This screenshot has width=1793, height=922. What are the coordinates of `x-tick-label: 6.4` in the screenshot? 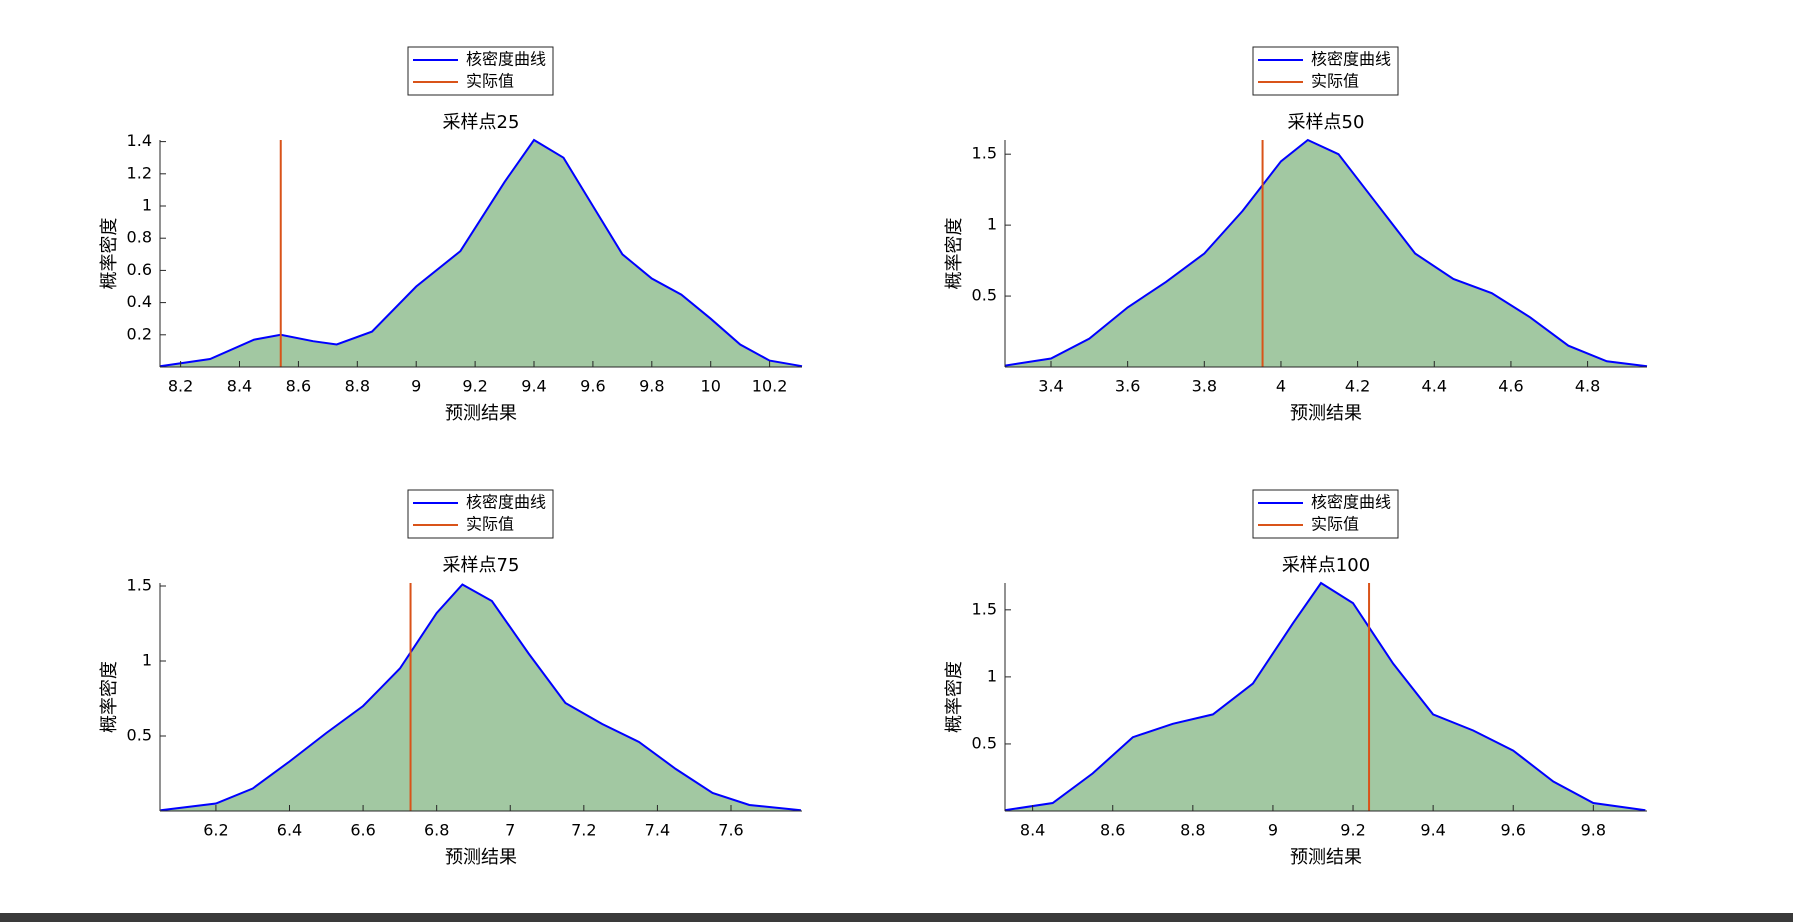 It's located at (289, 830).